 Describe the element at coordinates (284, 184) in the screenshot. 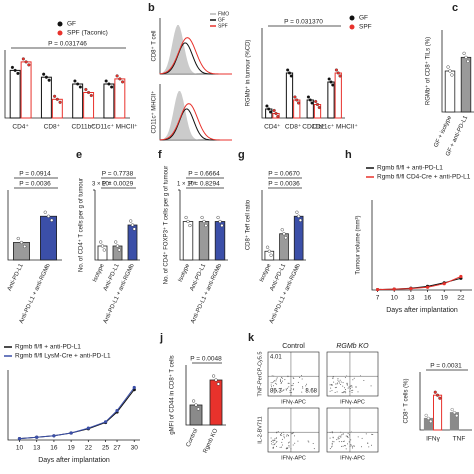

I see `p-value: P = 0.0036` at that location.